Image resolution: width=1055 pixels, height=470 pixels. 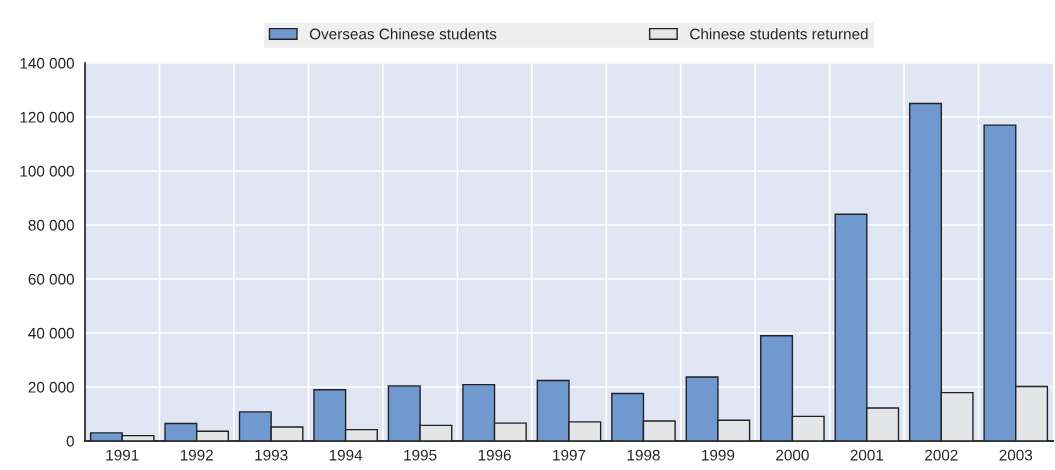 I want to click on y-tick-label: 100 000, so click(x=47, y=171).